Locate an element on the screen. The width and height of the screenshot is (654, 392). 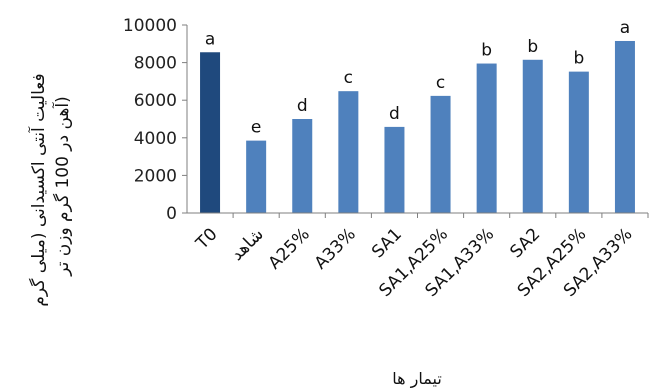
y-tick-label: 4000 is located at coordinates (155, 139).